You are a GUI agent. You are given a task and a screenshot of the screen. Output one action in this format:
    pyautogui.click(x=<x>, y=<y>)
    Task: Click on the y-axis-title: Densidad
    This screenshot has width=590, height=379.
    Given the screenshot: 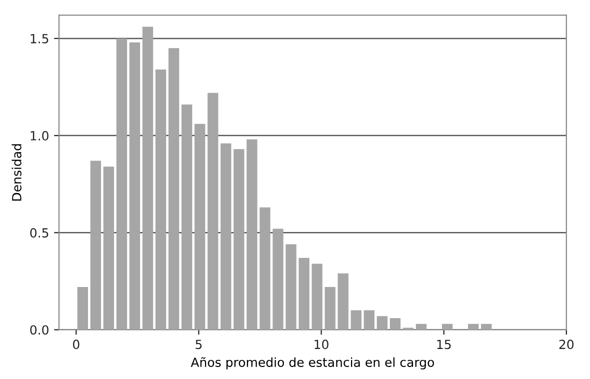 What is the action you would take?
    pyautogui.click(x=17, y=172)
    